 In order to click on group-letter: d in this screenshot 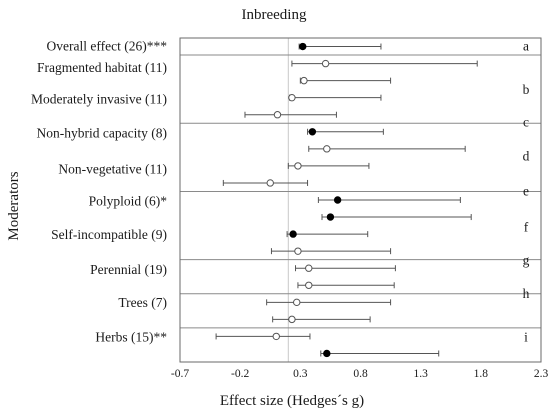, I will do `click(526, 156)`.